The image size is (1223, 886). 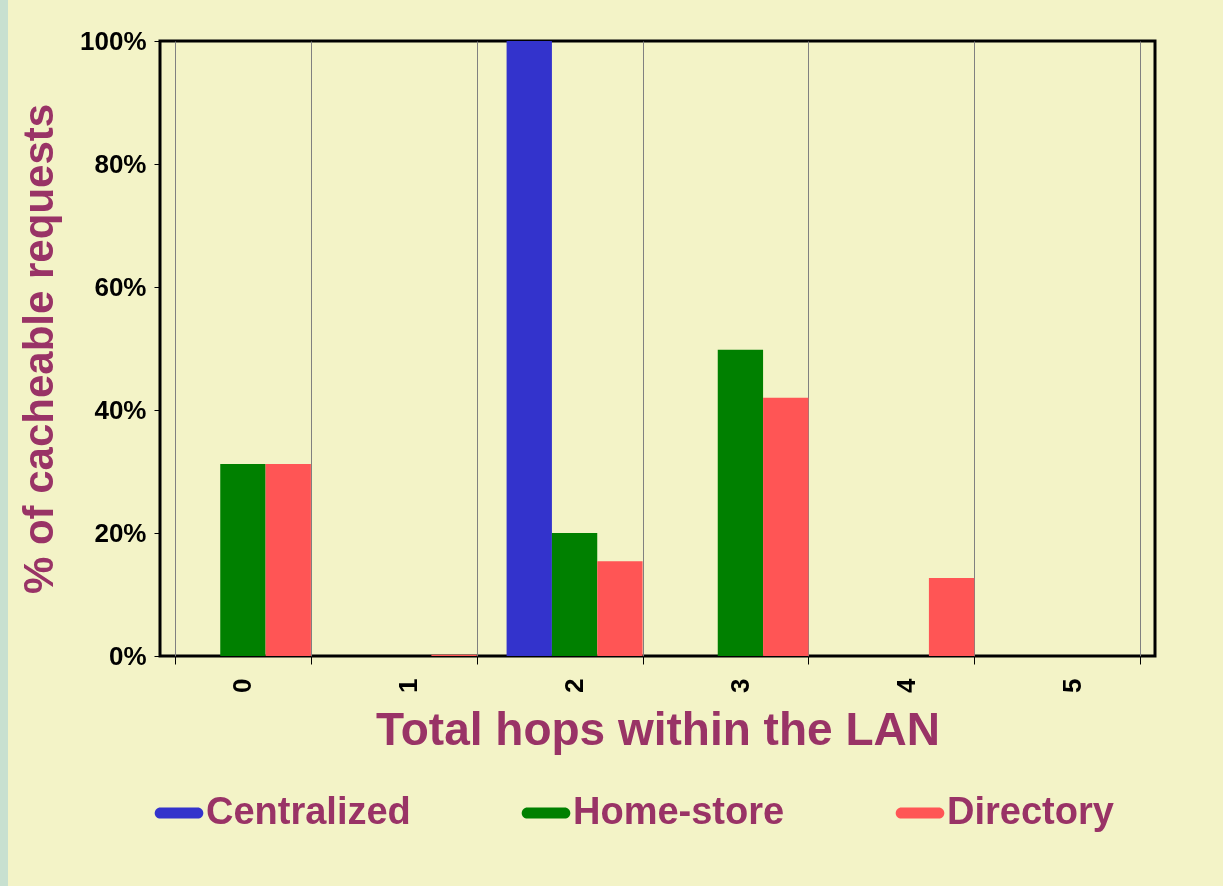 What do you see at coordinates (739, 685) in the screenshot?
I see `x-tick-label: 3` at bounding box center [739, 685].